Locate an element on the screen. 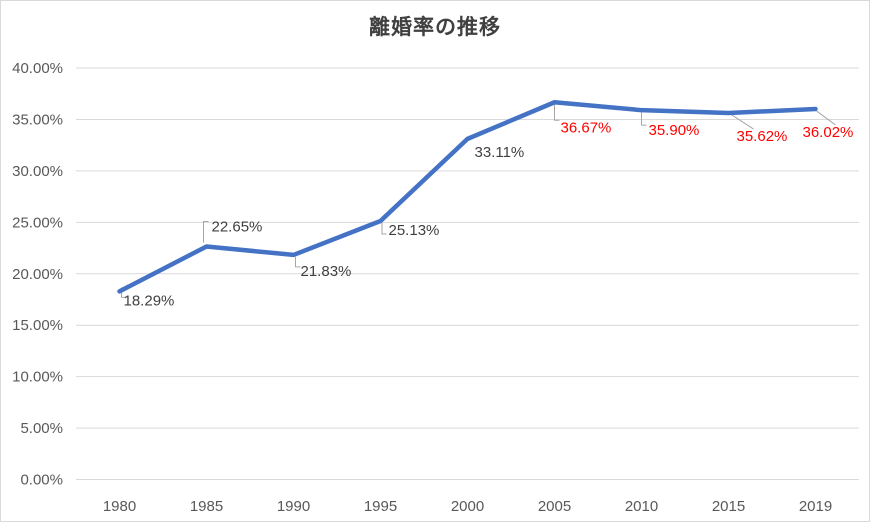 The height and width of the screenshot is (522, 870). data-label: 35.90% is located at coordinates (674, 130).